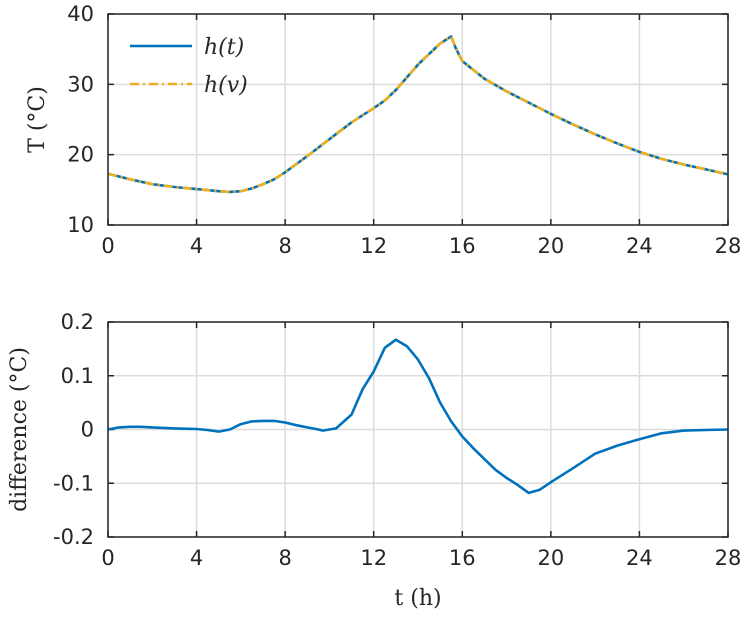  I want to click on legend-label: h(t), so click(224, 47).